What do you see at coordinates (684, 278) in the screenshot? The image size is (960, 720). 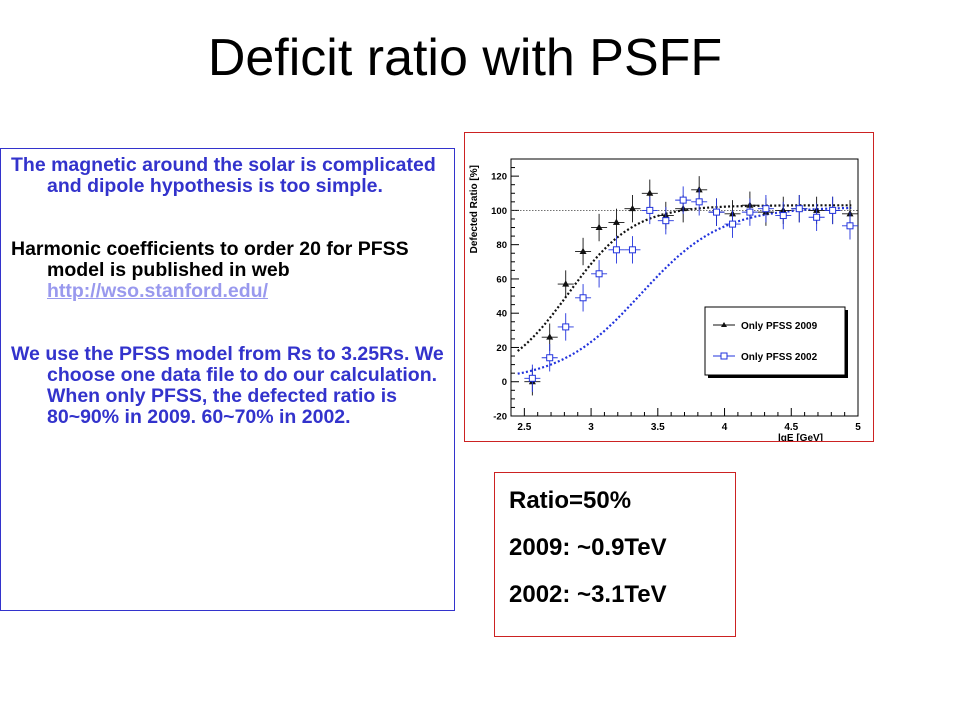 I see `fit-curve-2009` at bounding box center [684, 278].